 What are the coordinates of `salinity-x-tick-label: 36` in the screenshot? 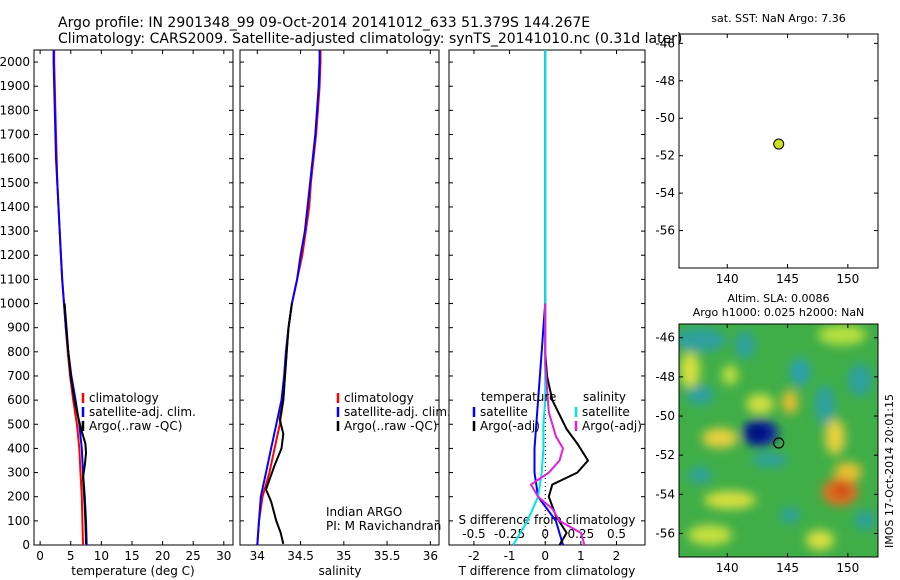 It's located at (430, 556).